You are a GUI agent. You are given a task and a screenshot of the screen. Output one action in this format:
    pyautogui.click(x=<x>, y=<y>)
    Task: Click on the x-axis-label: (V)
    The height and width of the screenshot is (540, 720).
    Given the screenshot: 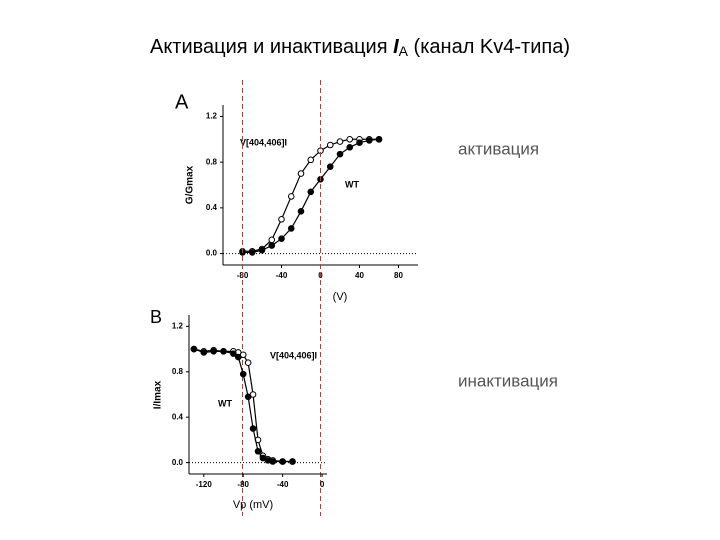 What is the action you would take?
    pyautogui.click(x=340, y=297)
    